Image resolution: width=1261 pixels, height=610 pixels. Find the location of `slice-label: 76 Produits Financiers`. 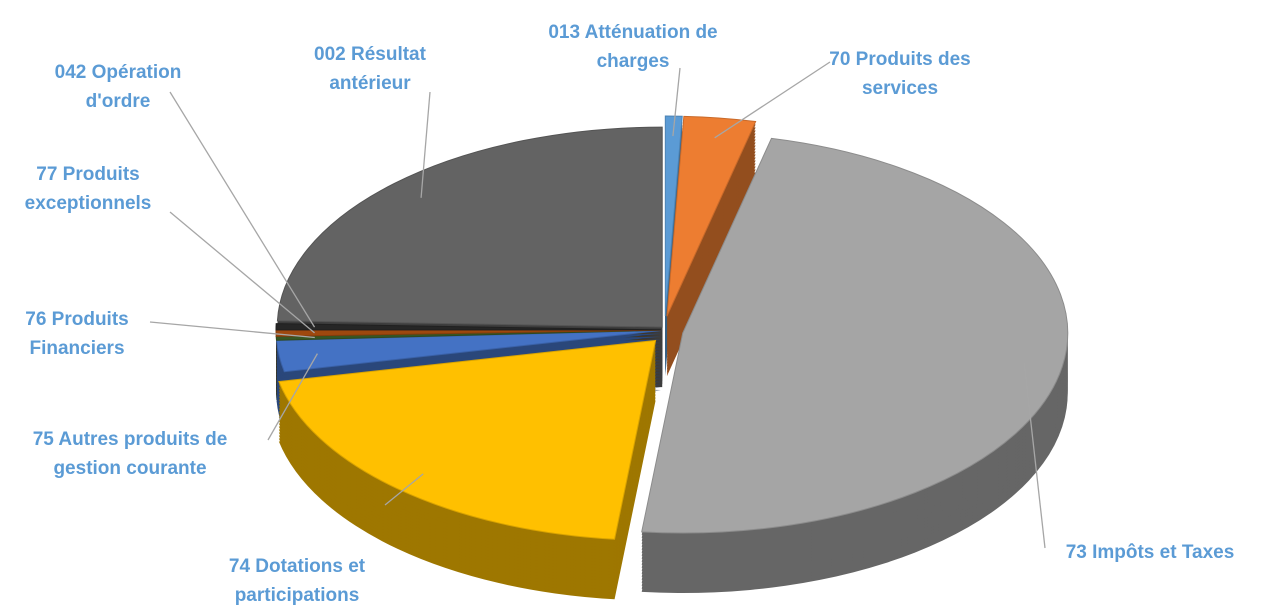

slice-label: 76 Produits Financiers is located at coordinates (77, 334).